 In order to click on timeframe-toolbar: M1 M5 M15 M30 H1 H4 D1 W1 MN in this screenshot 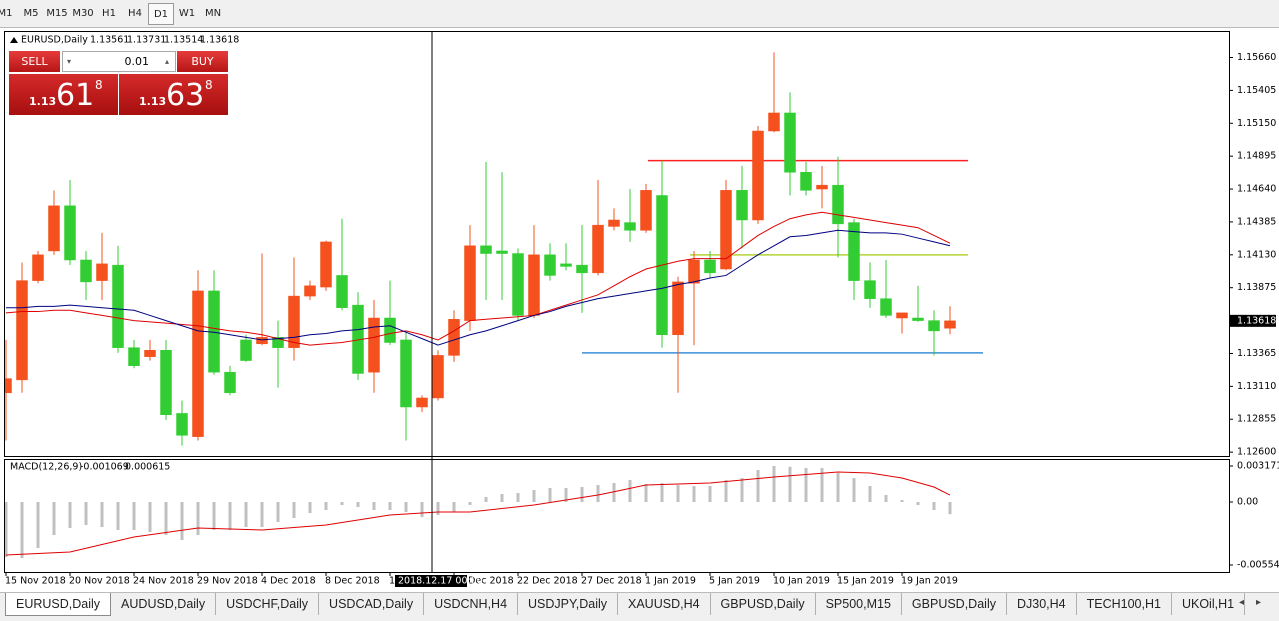, I will do `click(639, 14)`.